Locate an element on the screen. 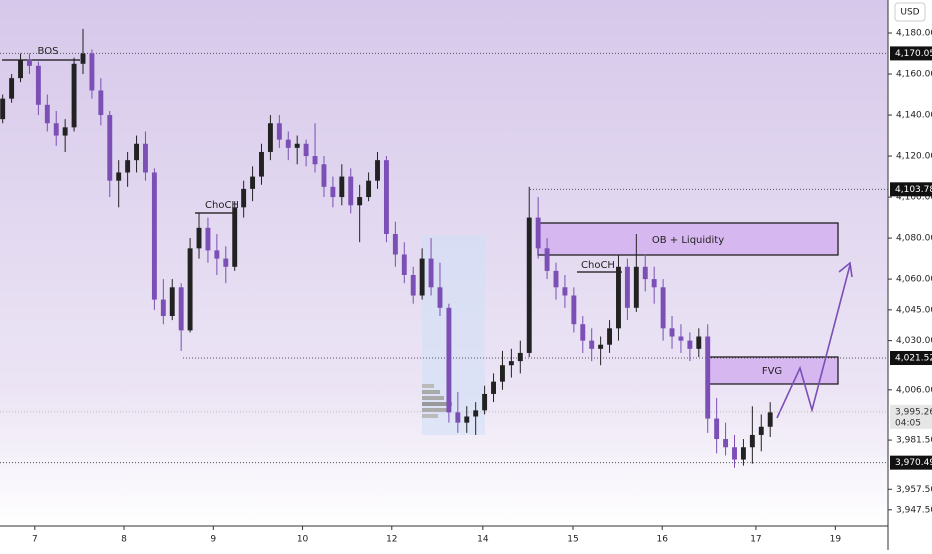 The image size is (932, 554). y-tick-label: 4,006.000 is located at coordinates (914, 390).